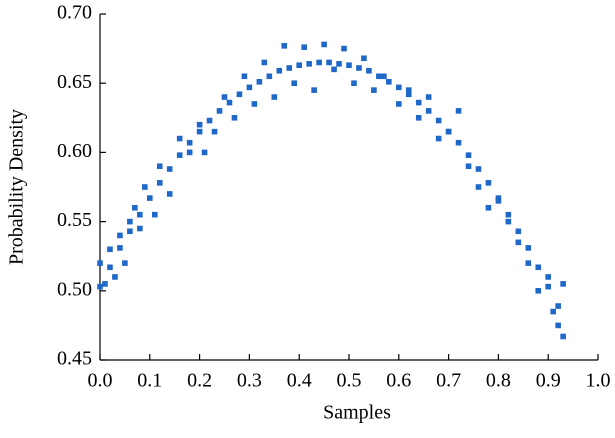 This screenshot has height=438, width=615. What do you see at coordinates (299, 381) in the screenshot?
I see `x-tick-label: 0.4` at bounding box center [299, 381].